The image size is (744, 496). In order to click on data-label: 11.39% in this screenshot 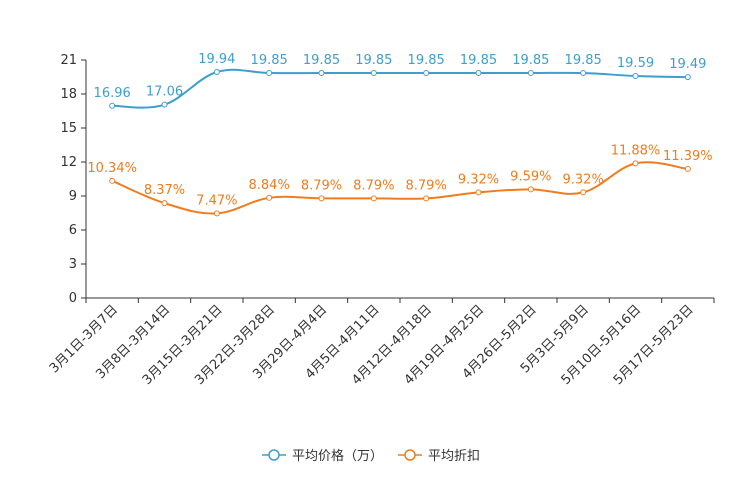, I will do `click(688, 156)`.